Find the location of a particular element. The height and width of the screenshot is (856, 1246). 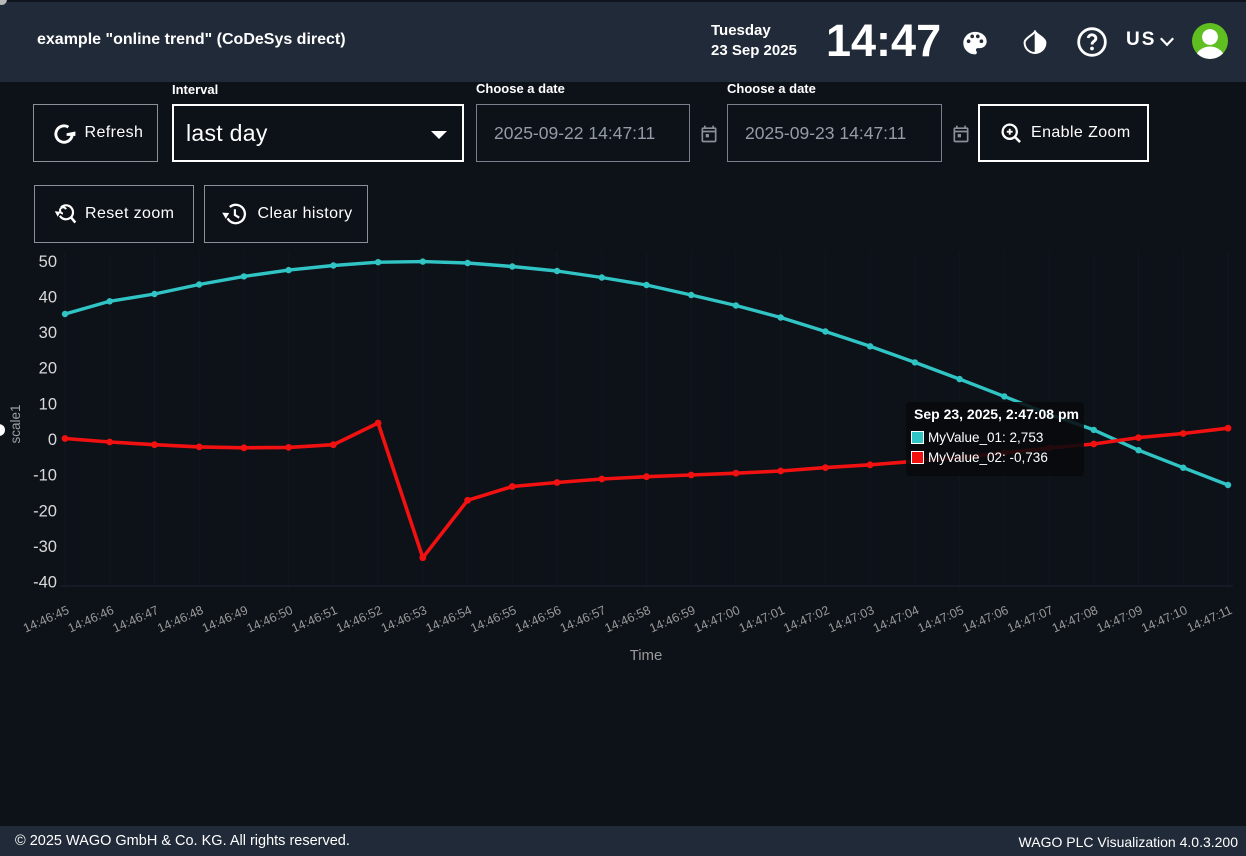

svg-text: 14:47:05 is located at coordinates (941, 619).